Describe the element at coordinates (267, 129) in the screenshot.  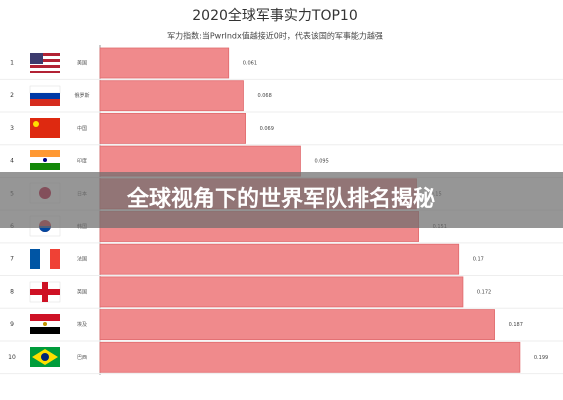
I see `value-label: 0.069` at that location.